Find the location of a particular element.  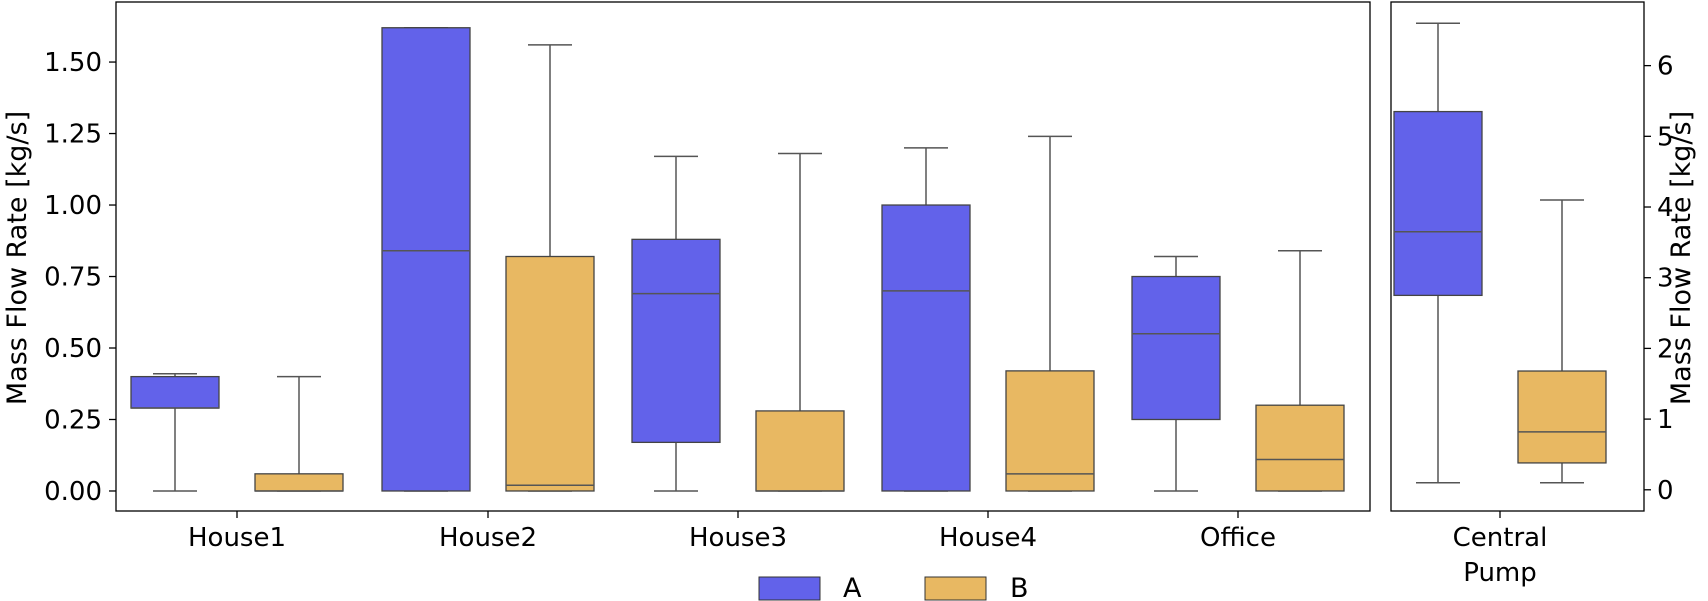

main-y-tick-label: 1.00 is located at coordinates (73, 206).